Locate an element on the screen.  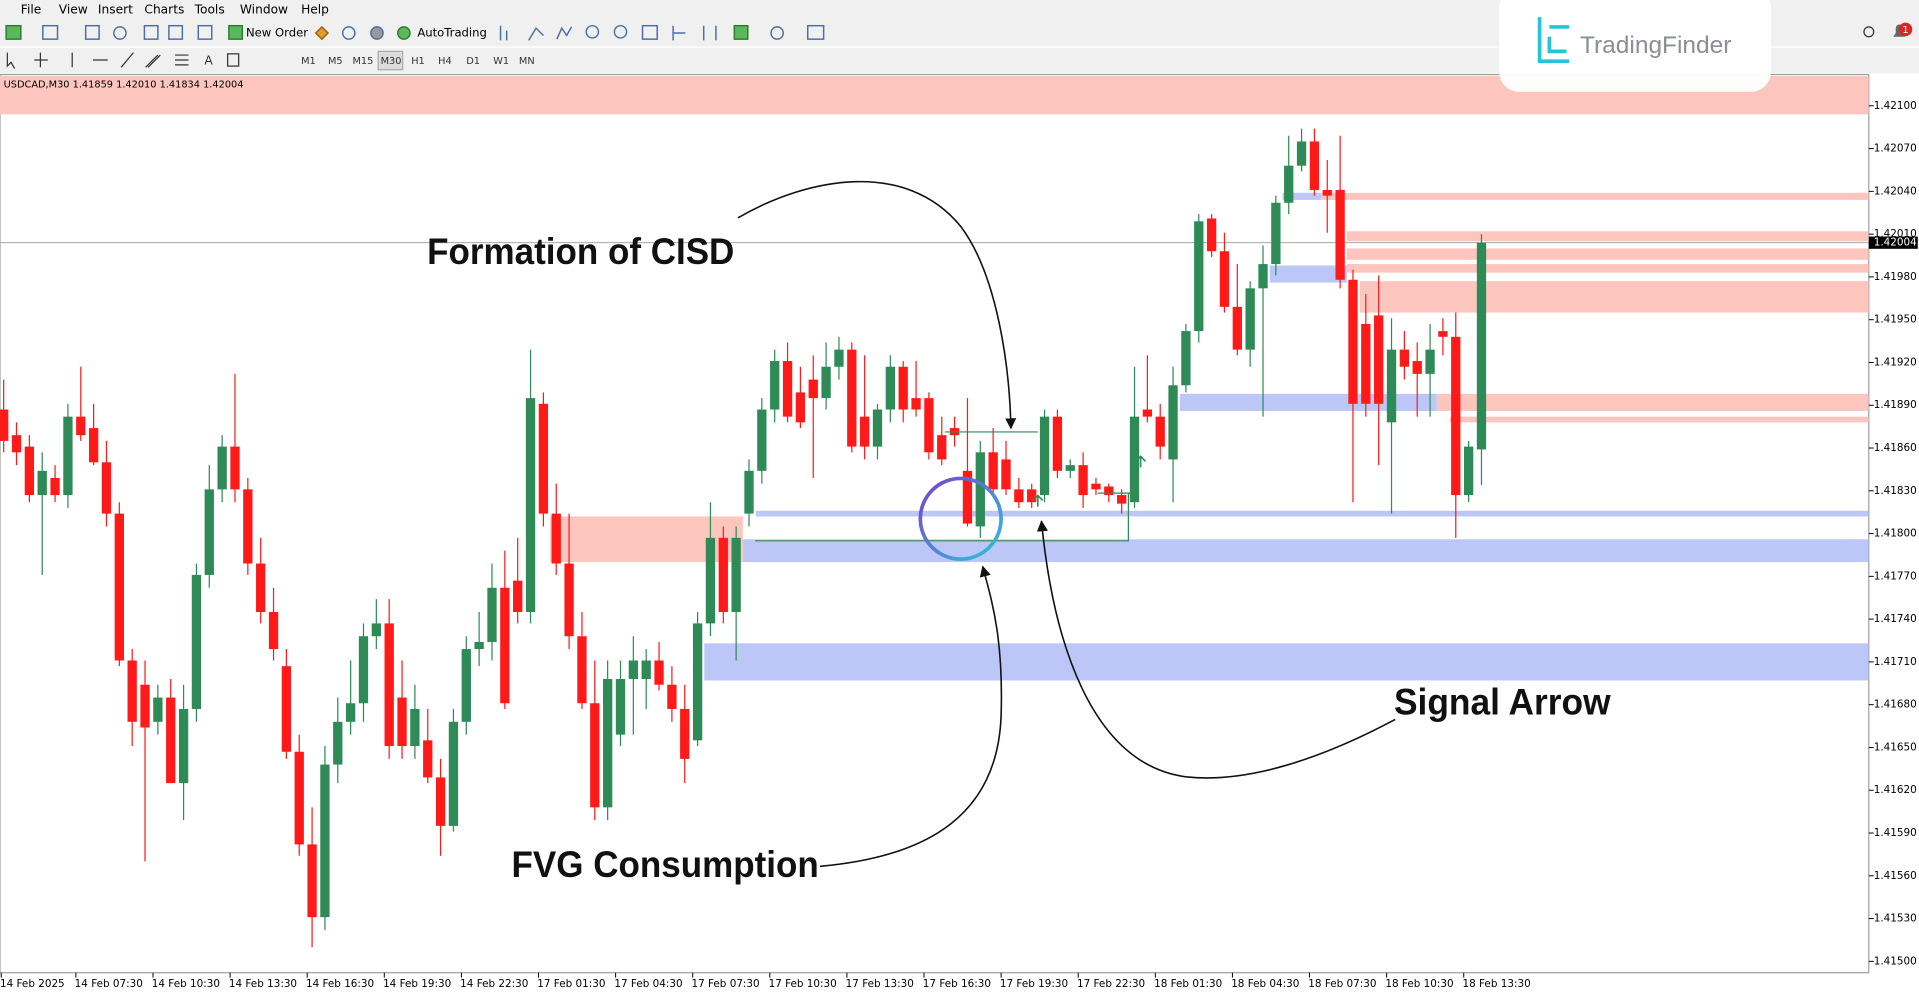
x-tick-label: 17 Feb 10:30 is located at coordinates (803, 984).